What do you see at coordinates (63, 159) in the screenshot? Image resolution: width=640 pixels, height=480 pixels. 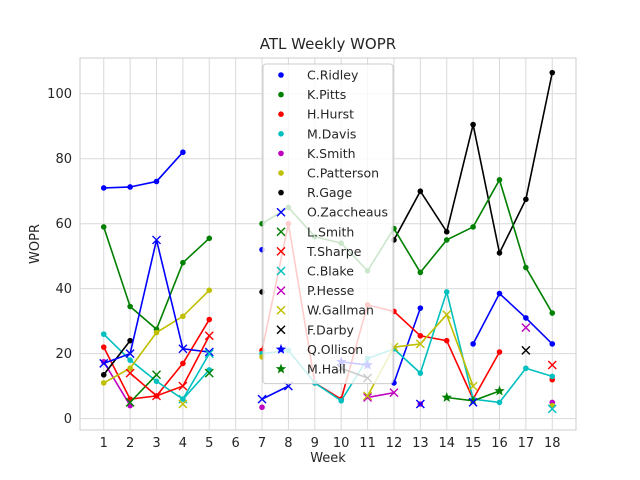 I see `y-tick-label: 80` at bounding box center [63, 159].